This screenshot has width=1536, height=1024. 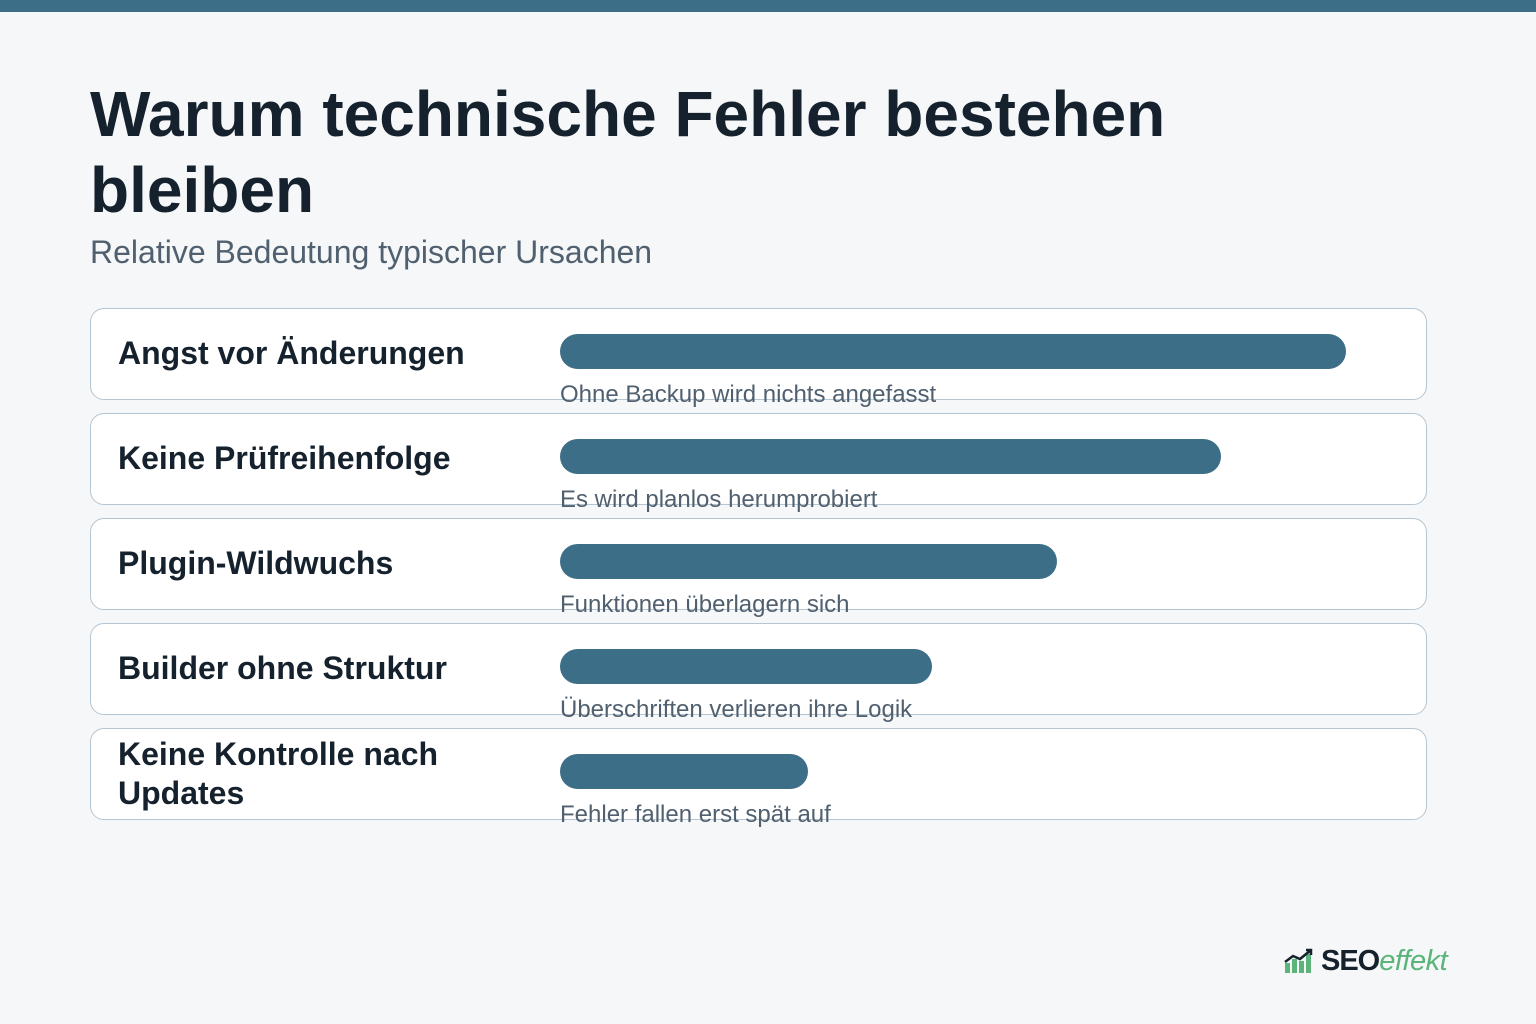 What do you see at coordinates (291, 353) in the screenshot?
I see `category-label: Angst vor Änderungen` at bounding box center [291, 353].